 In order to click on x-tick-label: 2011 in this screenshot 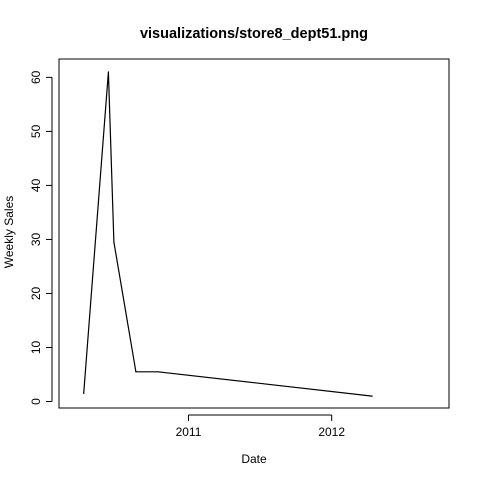, I will do `click(189, 432)`.